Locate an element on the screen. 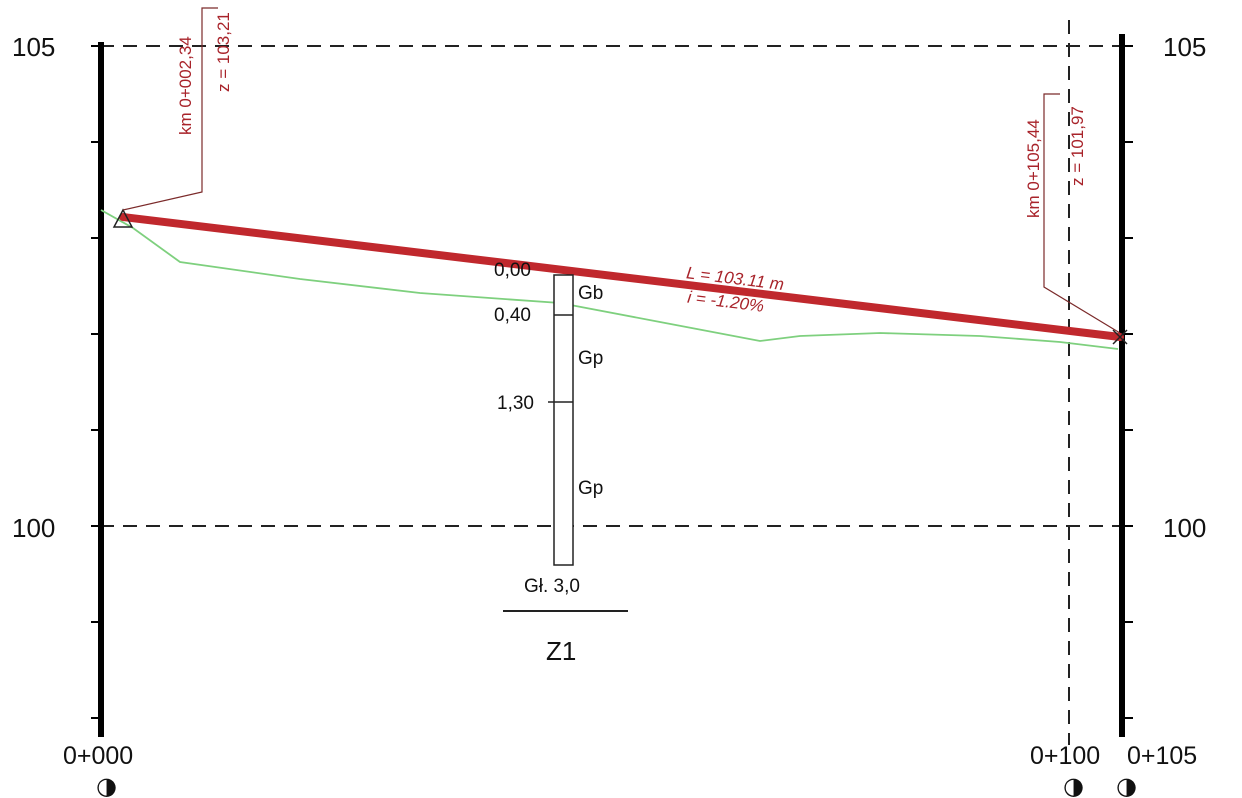 The width and height of the screenshot is (1242, 798). borehole-column is located at coordinates (563, 420).